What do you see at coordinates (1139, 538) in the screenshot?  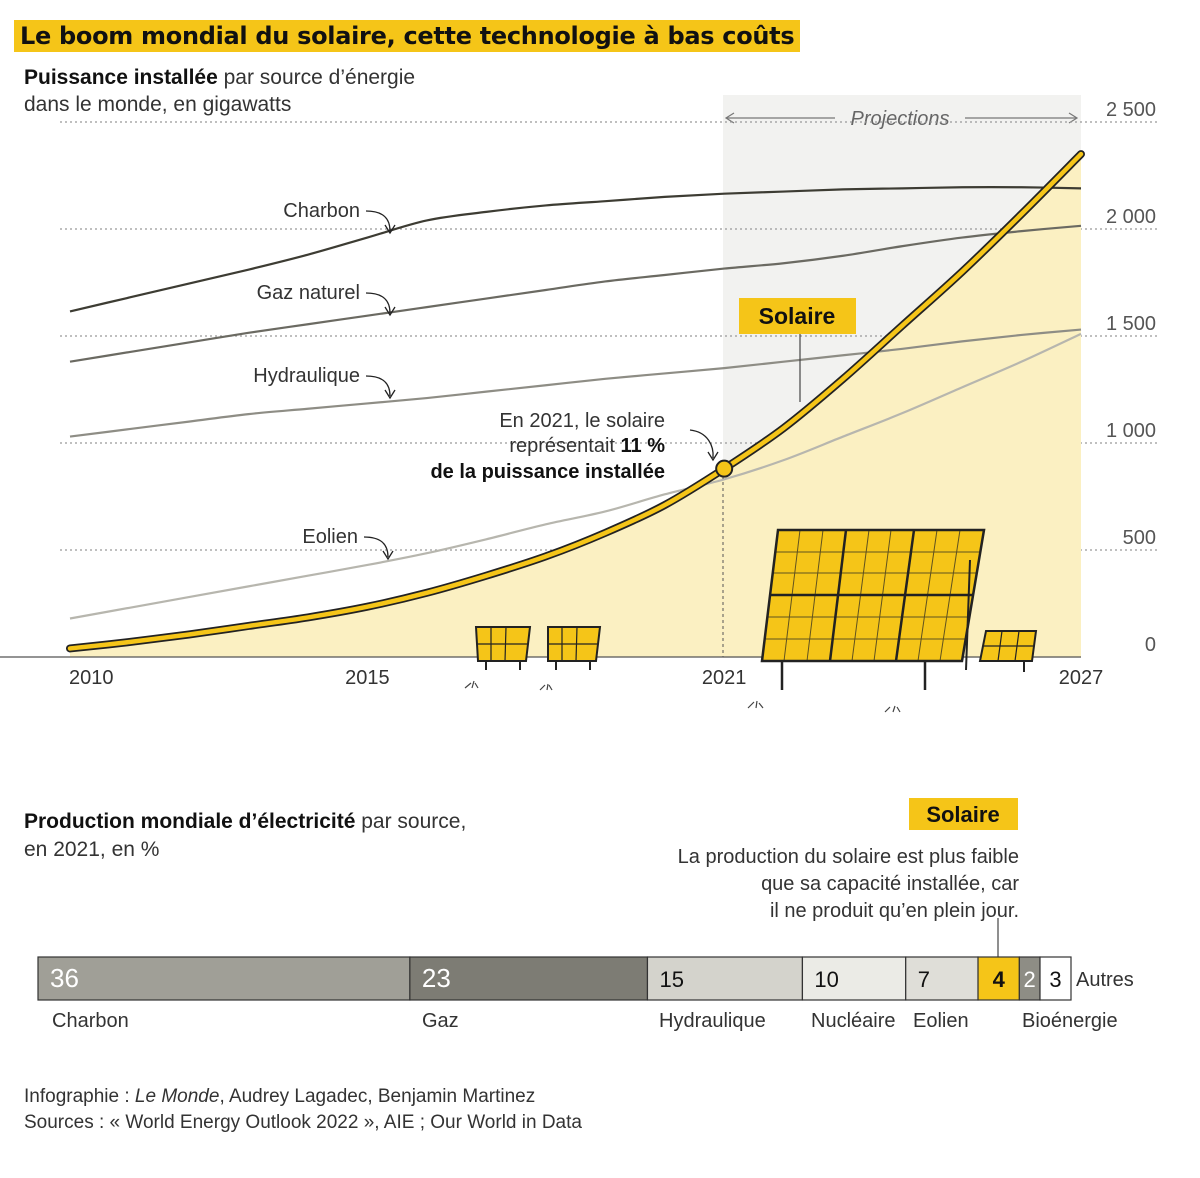 I see `y-tick-label: 500` at bounding box center [1139, 538].